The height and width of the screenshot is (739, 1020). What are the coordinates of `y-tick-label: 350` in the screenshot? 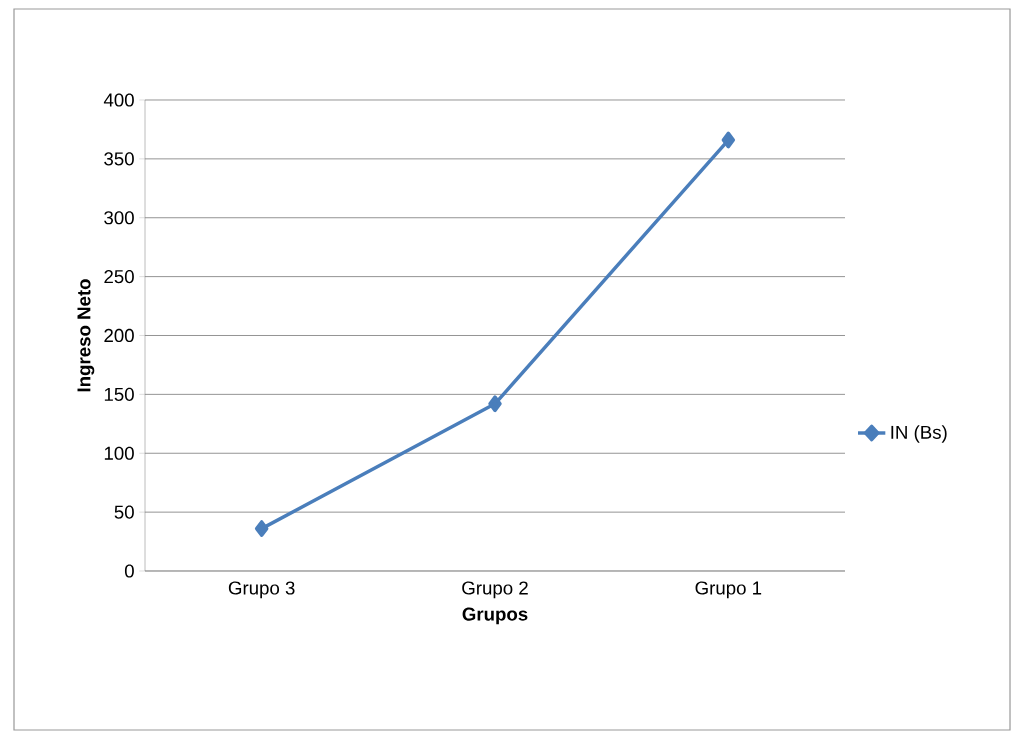 It's located at (119, 159).